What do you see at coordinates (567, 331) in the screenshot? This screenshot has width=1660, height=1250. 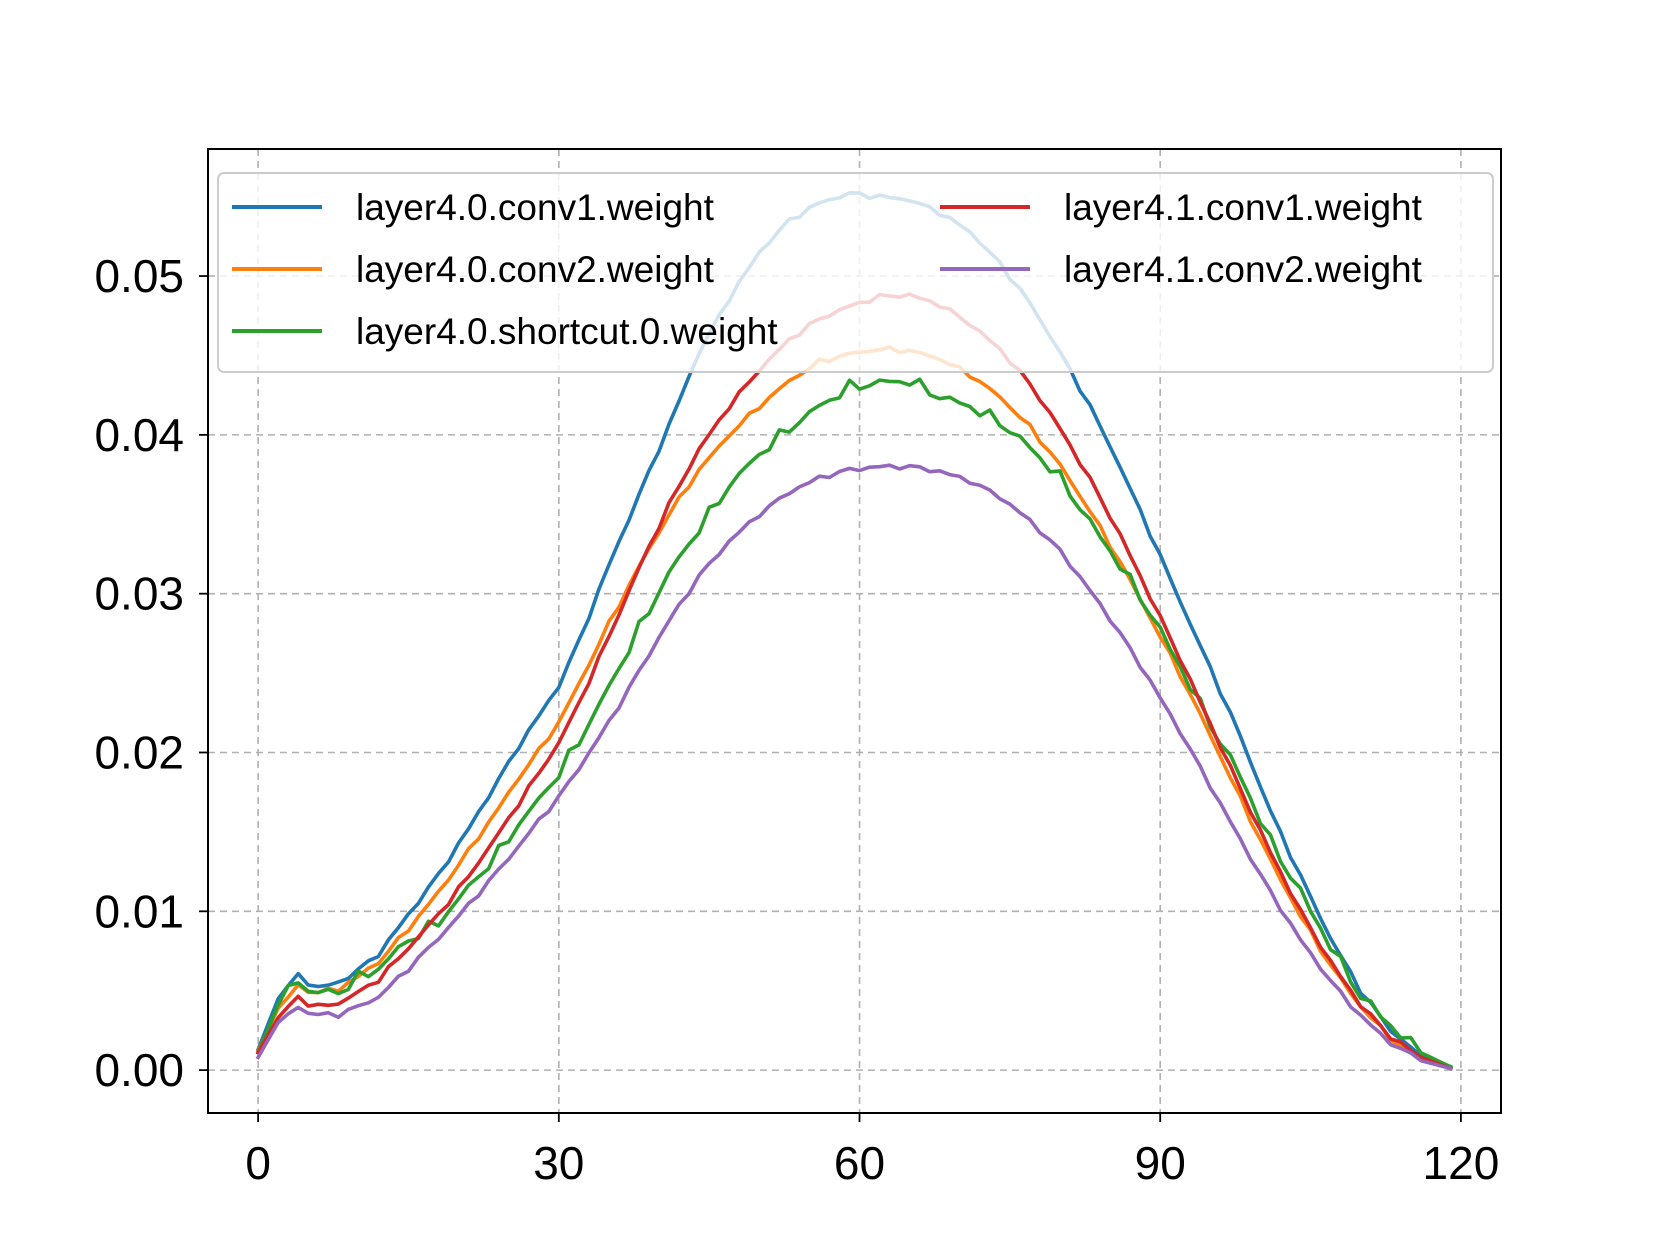 I see `legend-label: layer4.0.shortcut.0.weight` at bounding box center [567, 331].